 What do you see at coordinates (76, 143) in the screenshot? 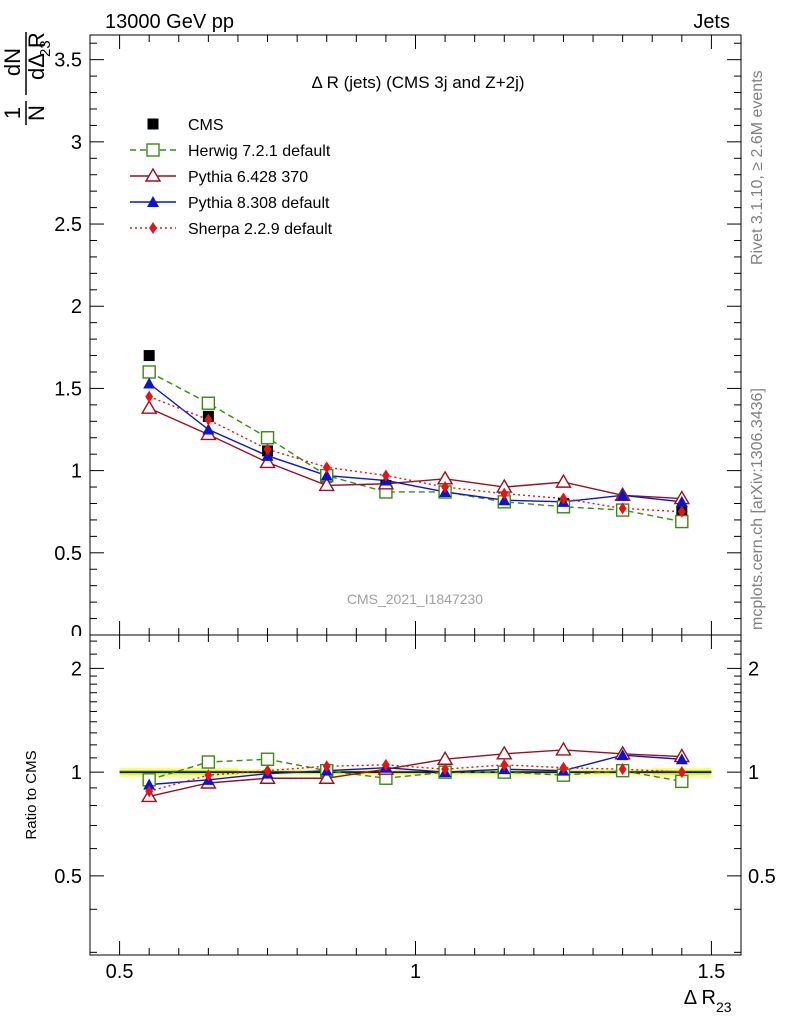
I see `y-tick-label: 3` at bounding box center [76, 143].